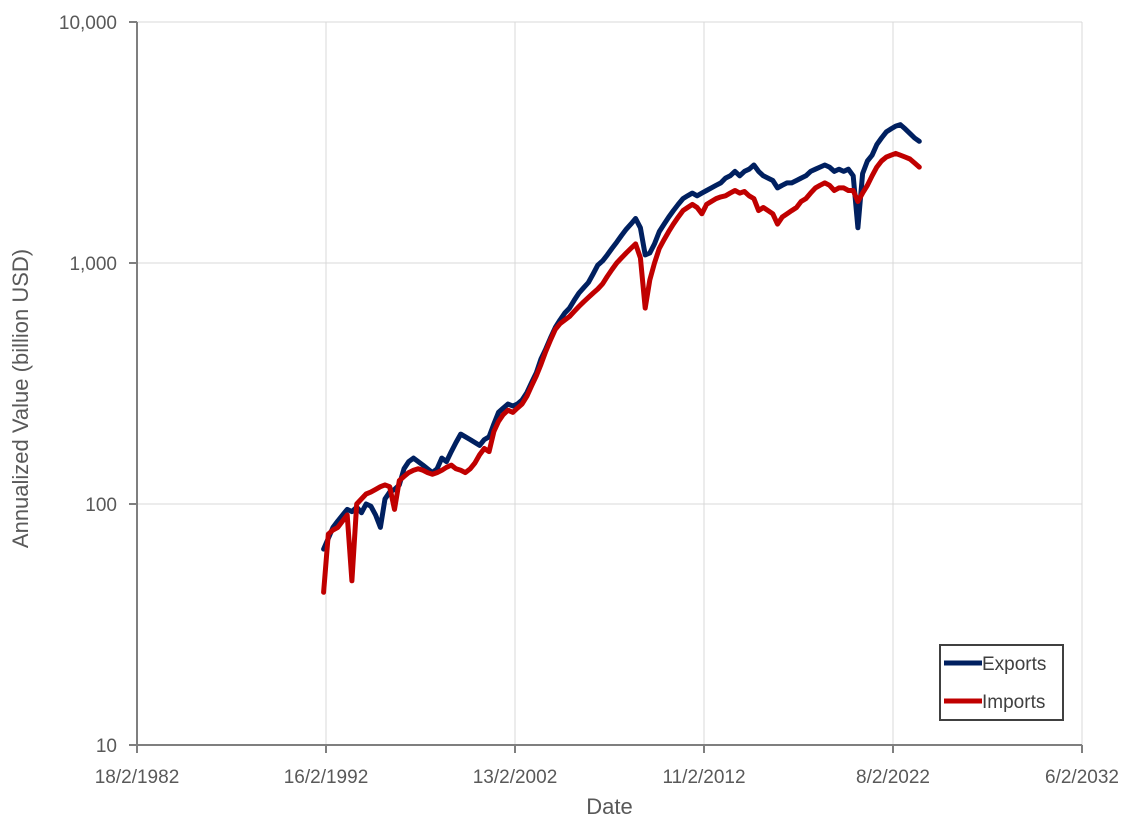 This screenshot has width=1137, height=825. Describe the element at coordinates (609, 806) in the screenshot. I see `x-axis-title: Date` at that location.